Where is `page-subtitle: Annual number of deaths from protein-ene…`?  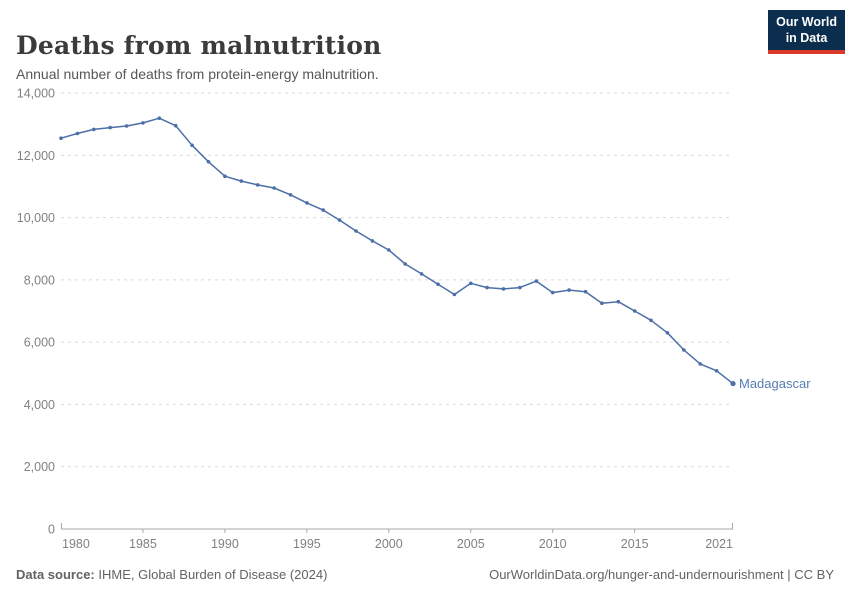
page-subtitle: Annual number of deaths from protein-ene… is located at coordinates (197, 74).